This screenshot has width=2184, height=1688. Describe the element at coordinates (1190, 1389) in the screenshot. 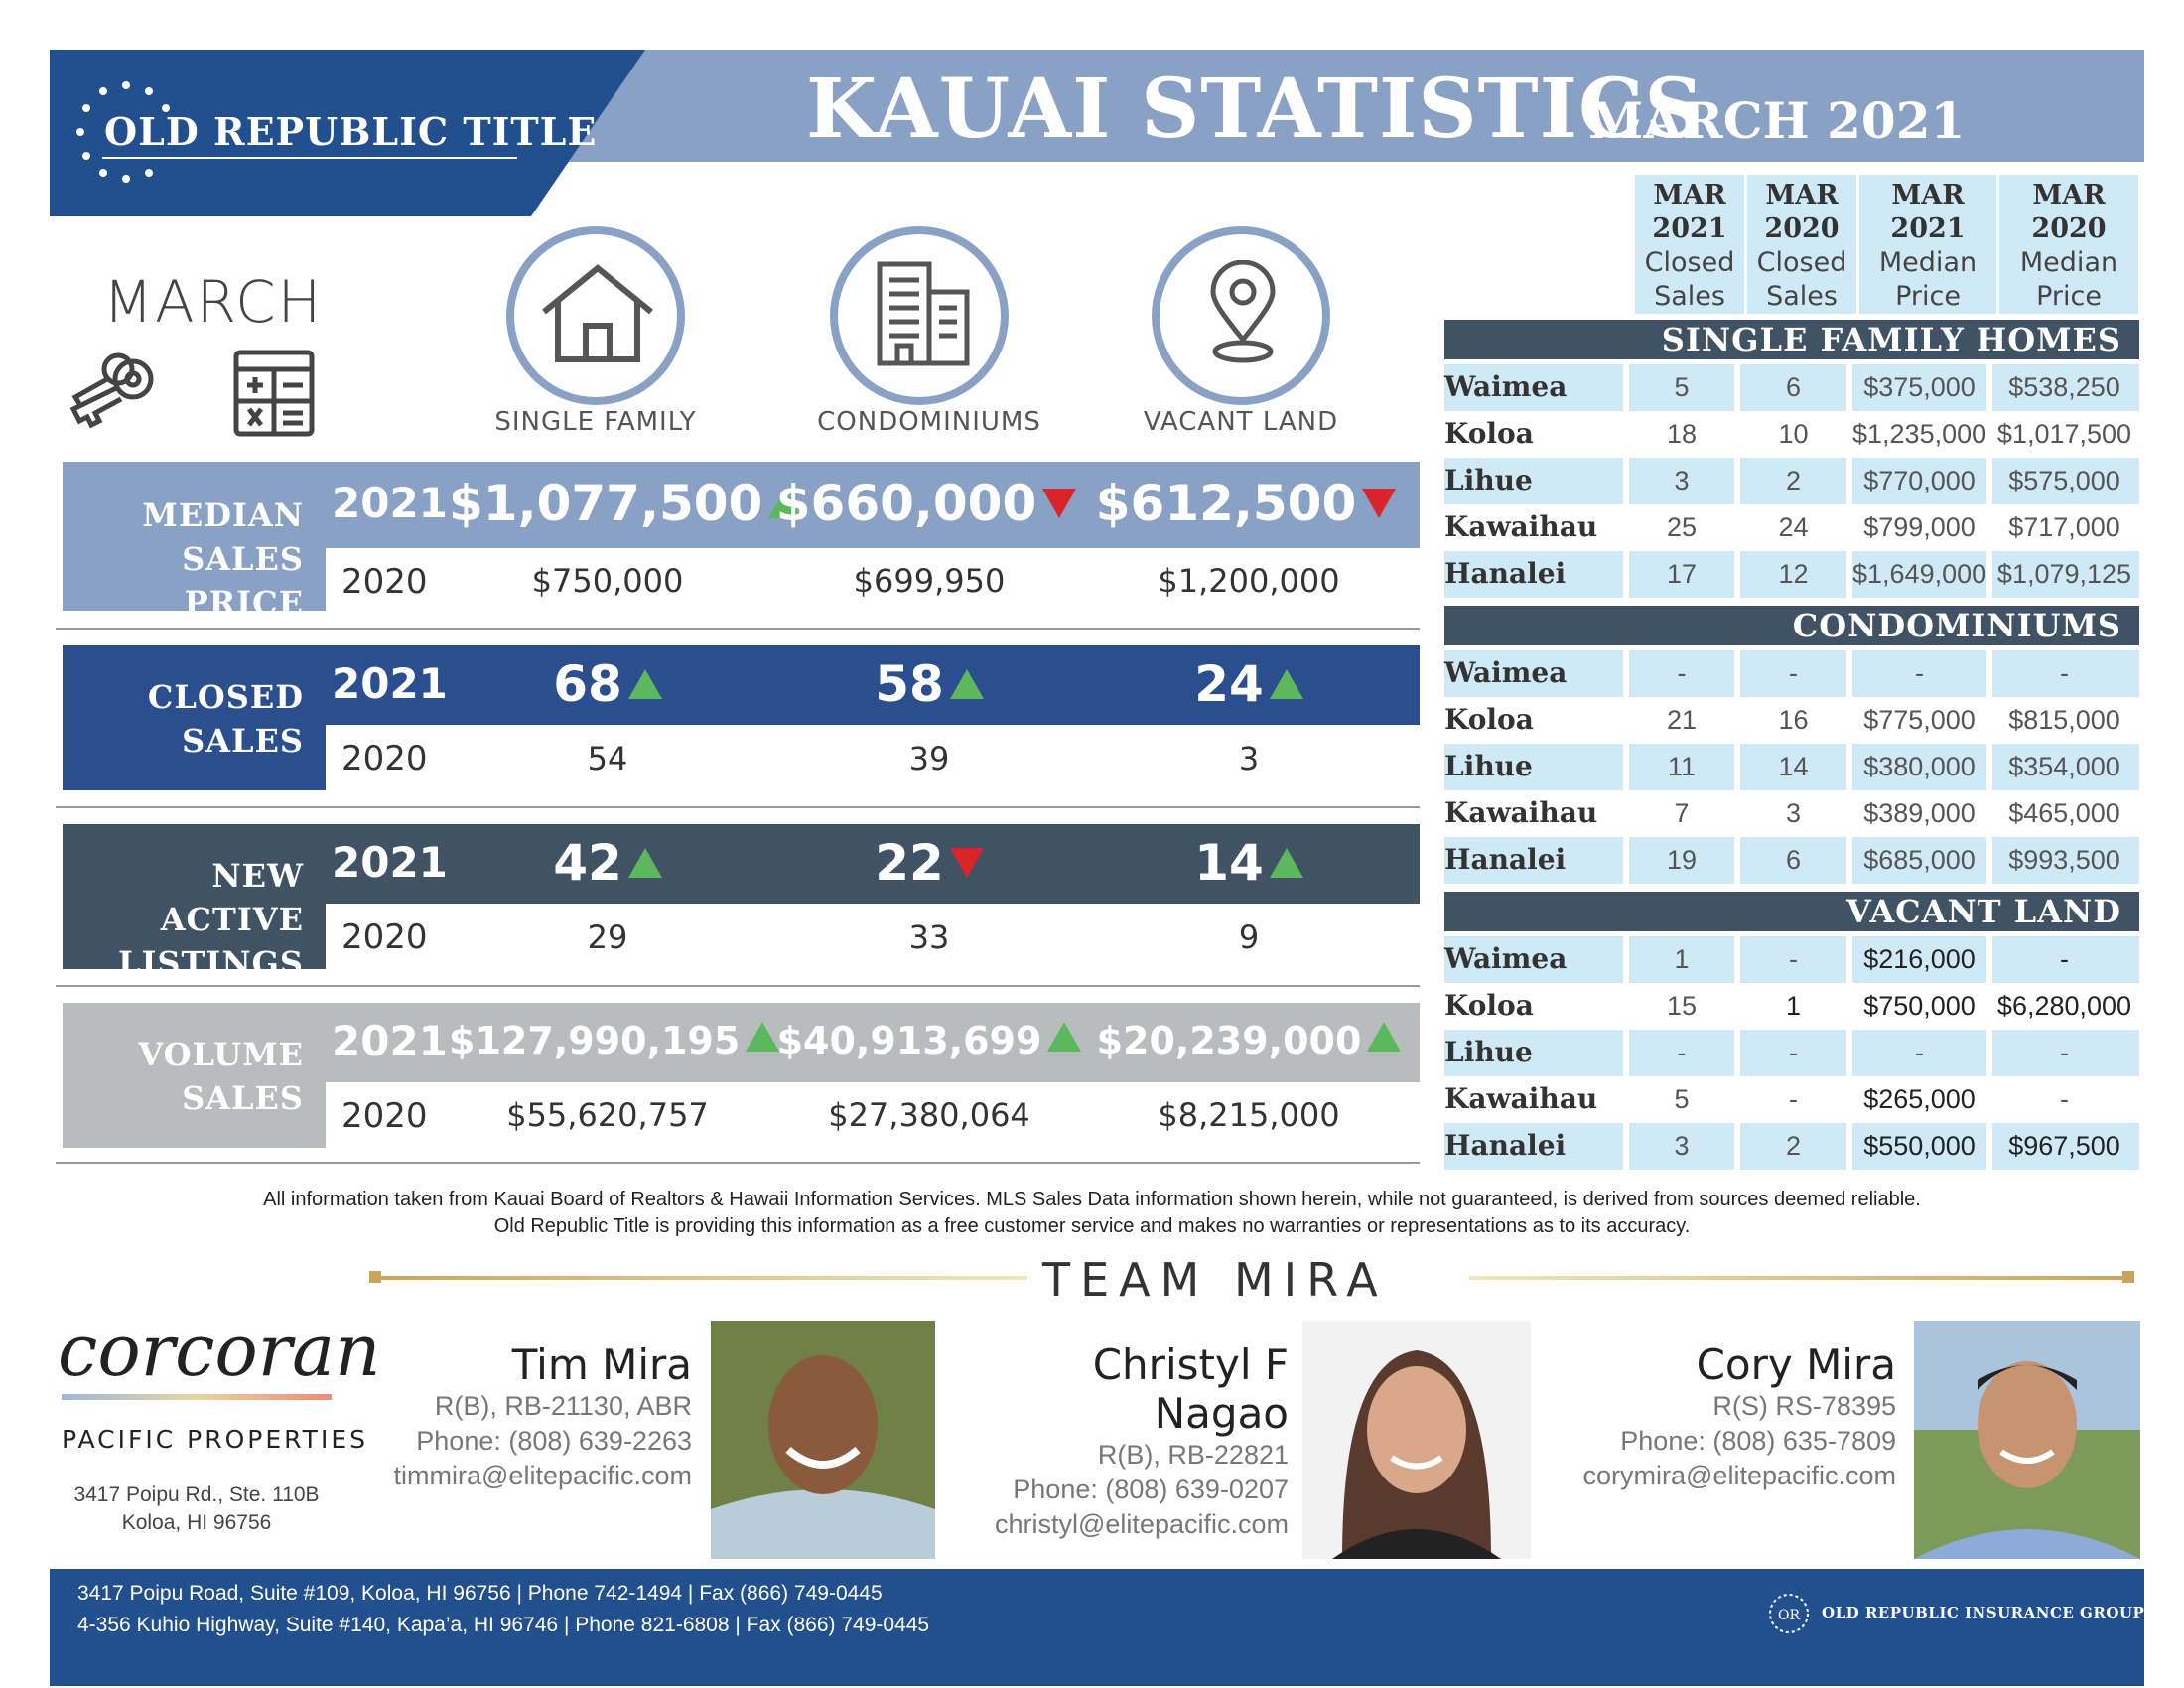

I see `agent-name: Christyl F Nagao` at that location.